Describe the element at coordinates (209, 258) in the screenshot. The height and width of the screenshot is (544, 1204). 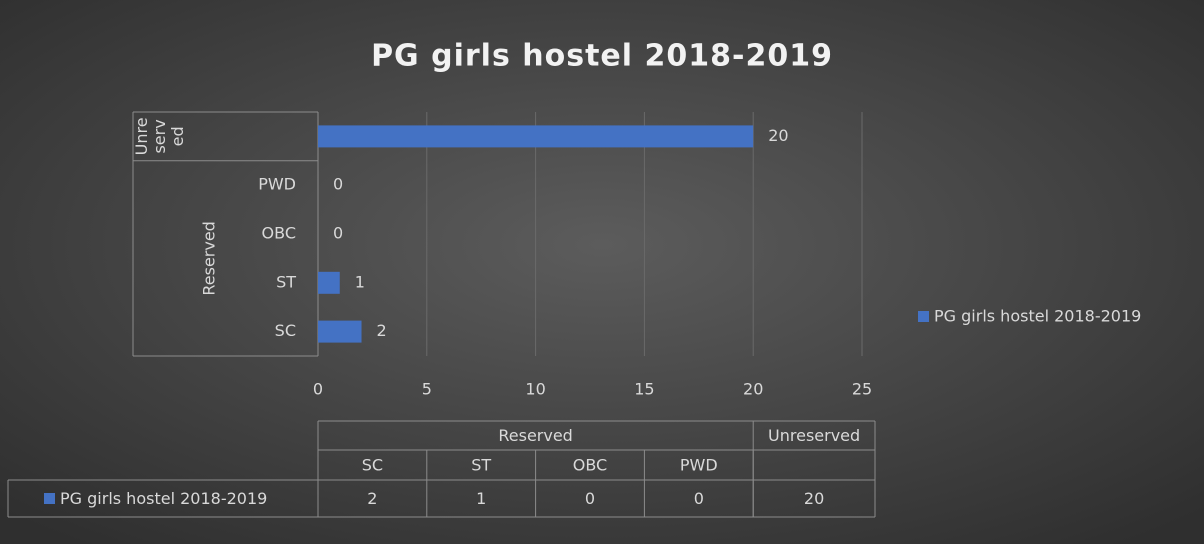
I see `group-label: Reserved` at that location.